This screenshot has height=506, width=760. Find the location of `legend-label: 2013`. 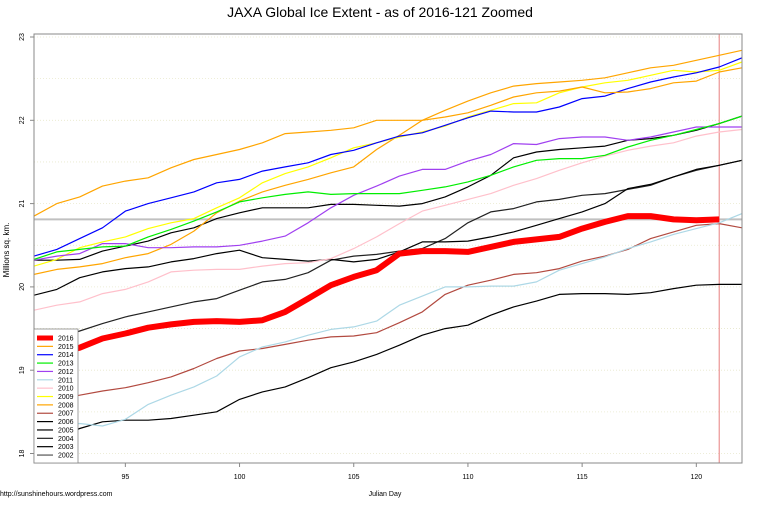

legend-label: 2013 is located at coordinates (66, 364).